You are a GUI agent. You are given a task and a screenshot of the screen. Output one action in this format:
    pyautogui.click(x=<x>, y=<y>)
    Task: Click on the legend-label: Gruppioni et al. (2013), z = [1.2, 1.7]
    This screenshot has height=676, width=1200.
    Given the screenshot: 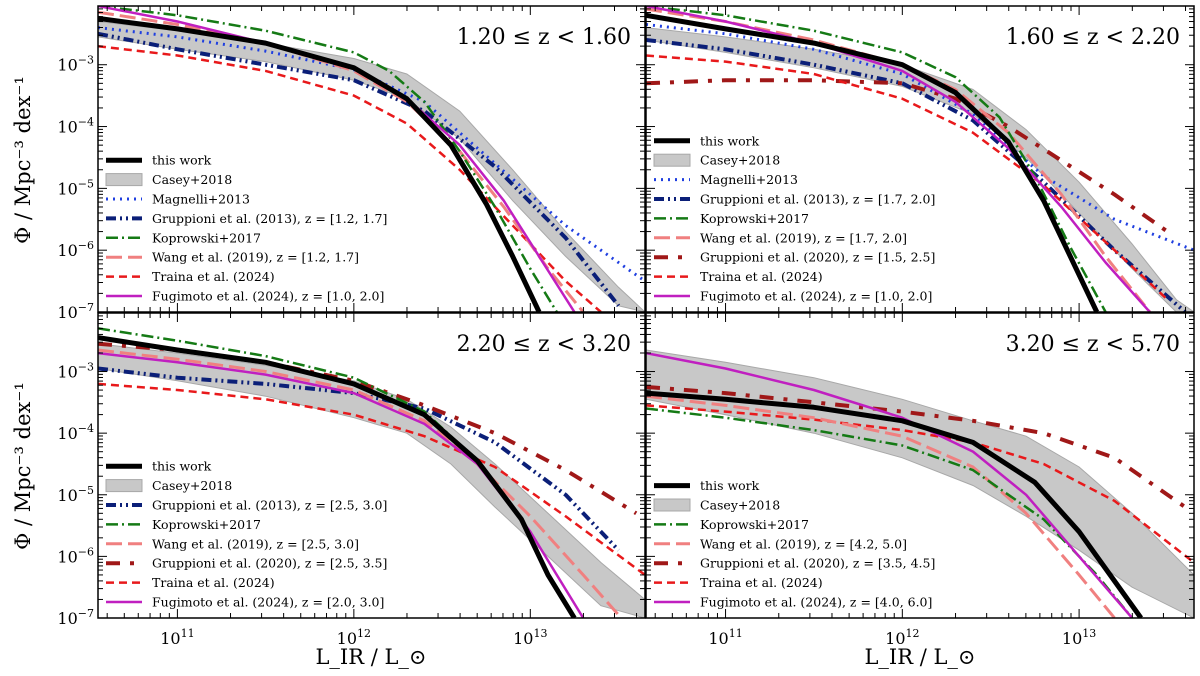 What is the action you would take?
    pyautogui.click(x=269, y=218)
    